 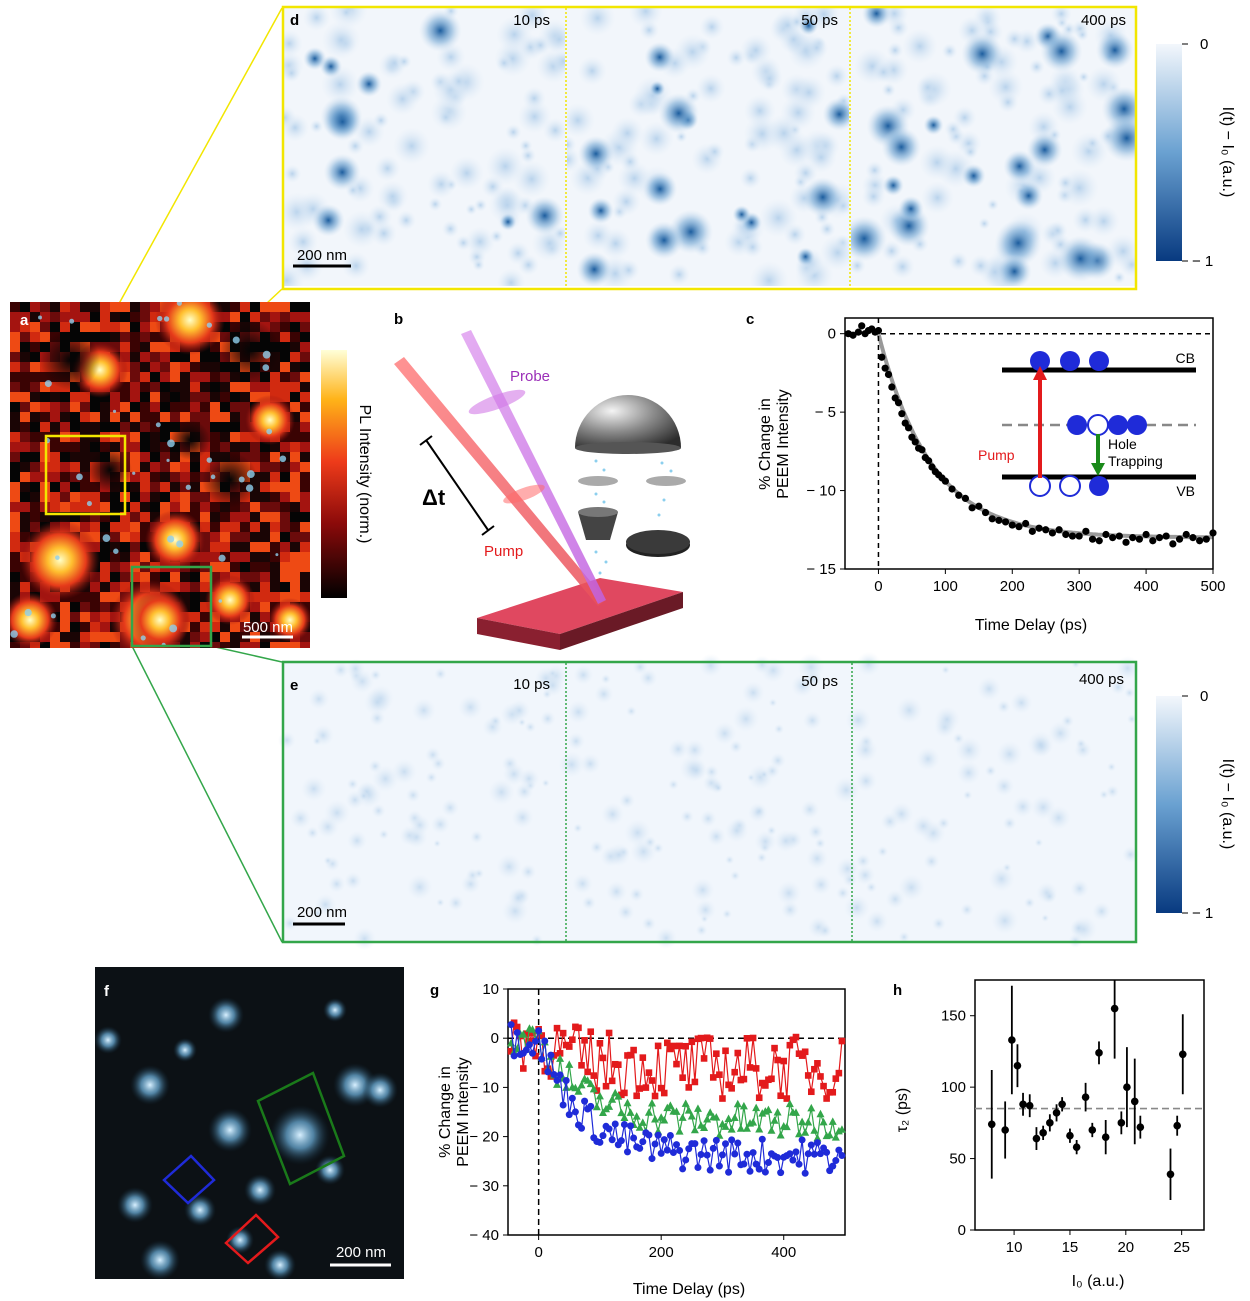 What do you see at coordinates (598, 526) in the screenshot?
I see `lens-cup` at bounding box center [598, 526].